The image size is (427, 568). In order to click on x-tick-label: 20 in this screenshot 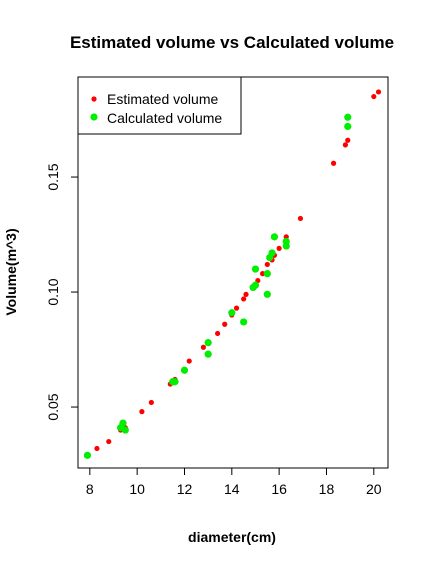, I will do `click(374, 489)`.